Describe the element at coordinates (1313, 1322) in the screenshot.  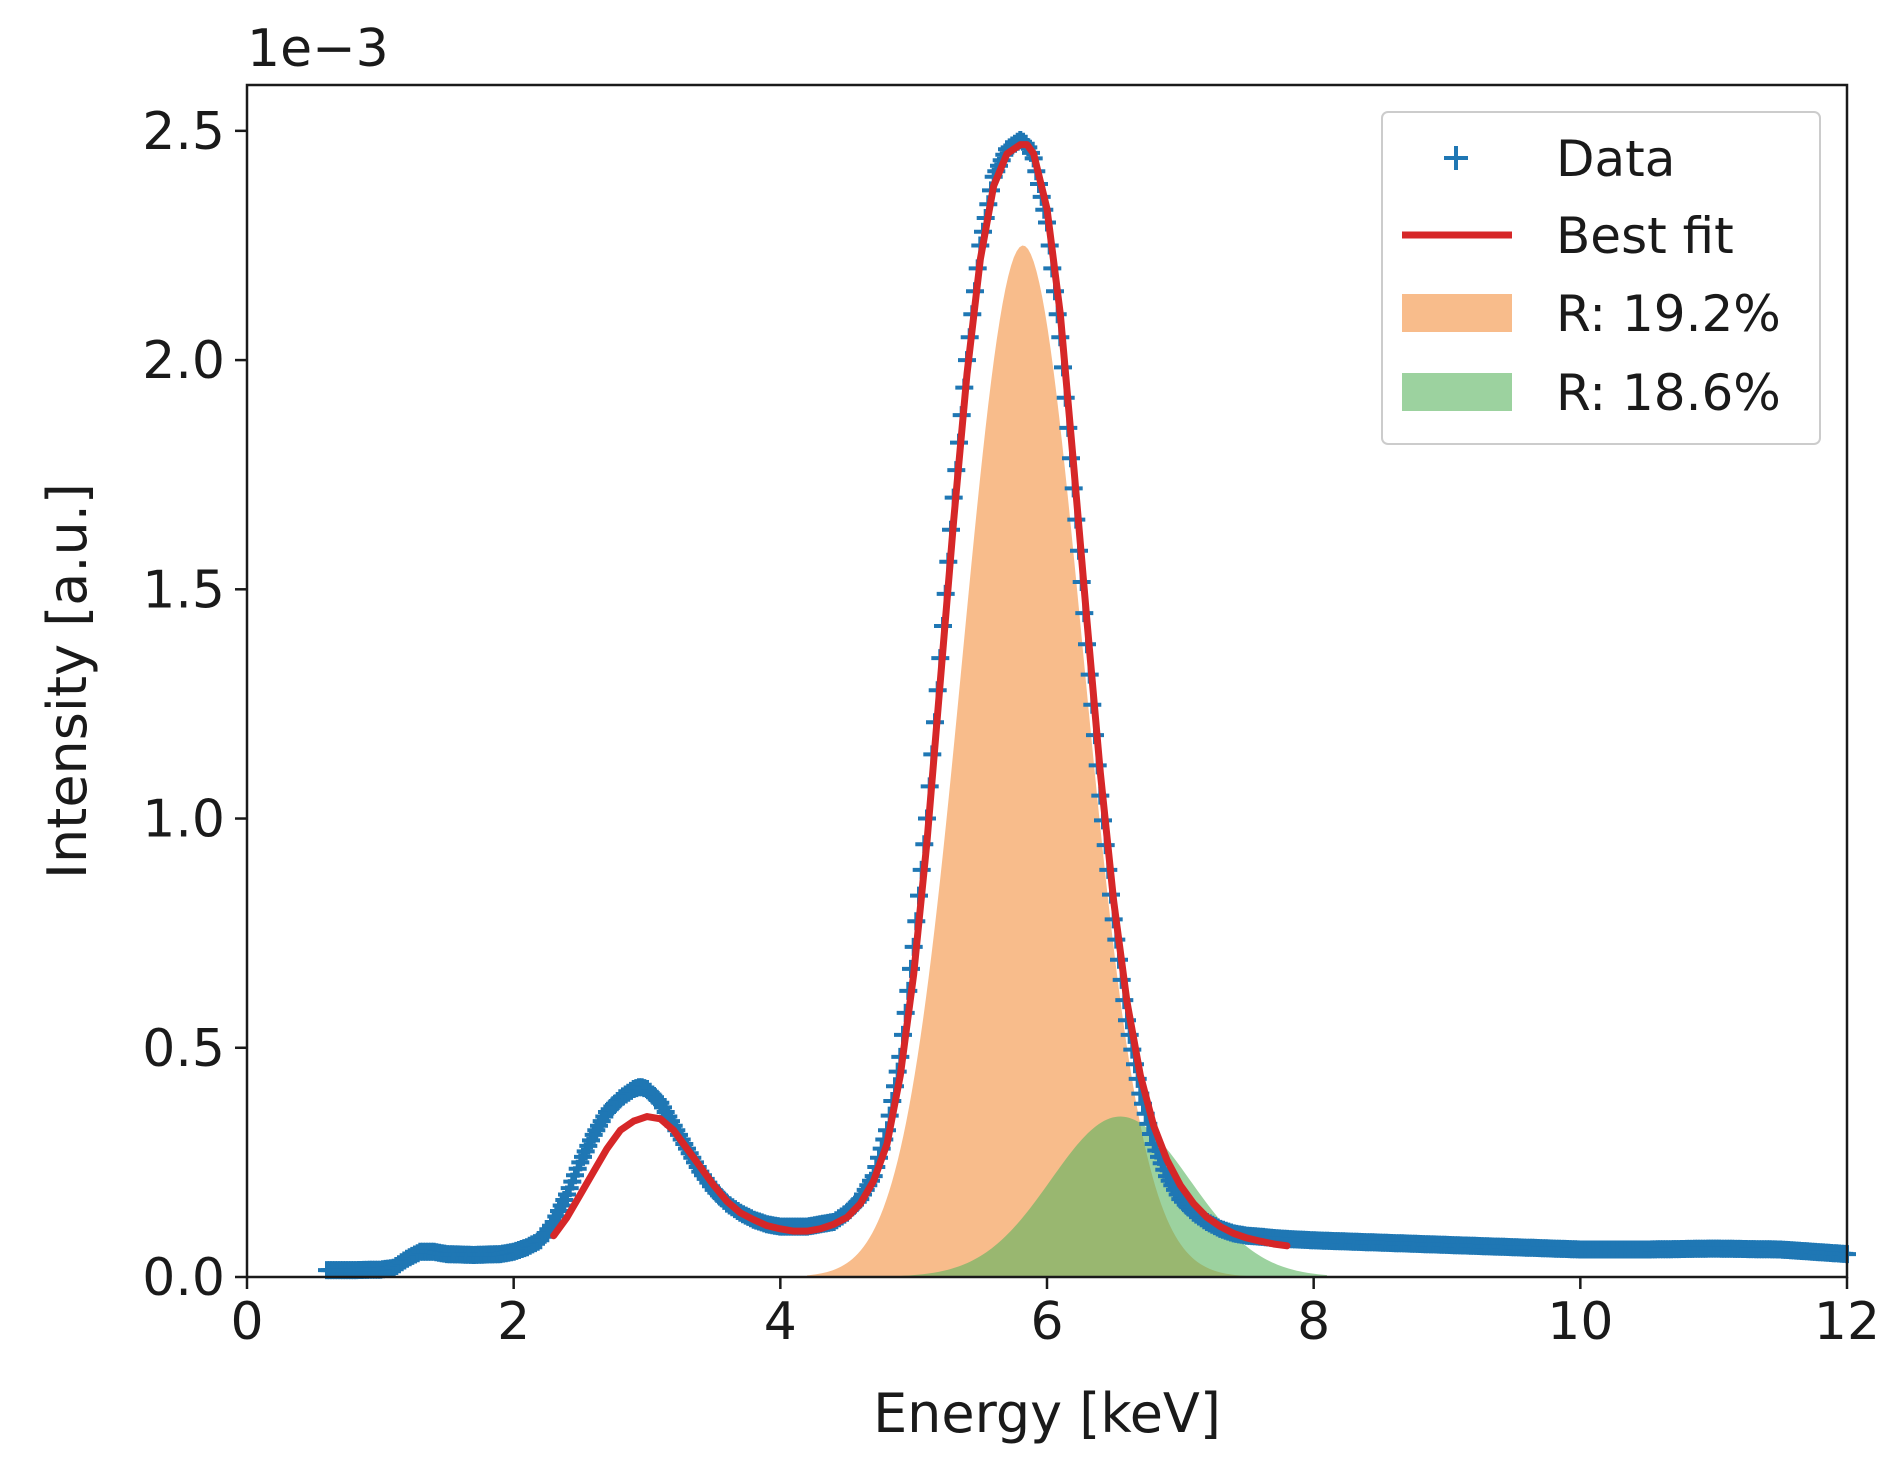
I see `x-tick-label: 8` at that location.